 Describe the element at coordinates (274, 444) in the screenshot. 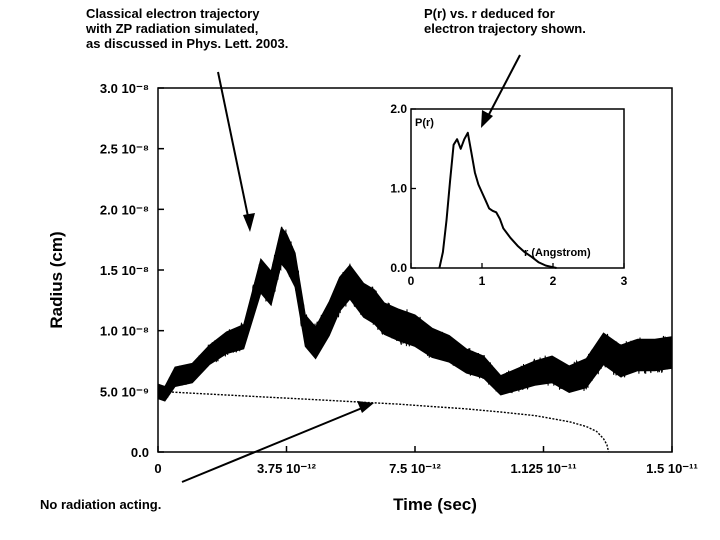

I see `arrow-no-radiation` at that location.